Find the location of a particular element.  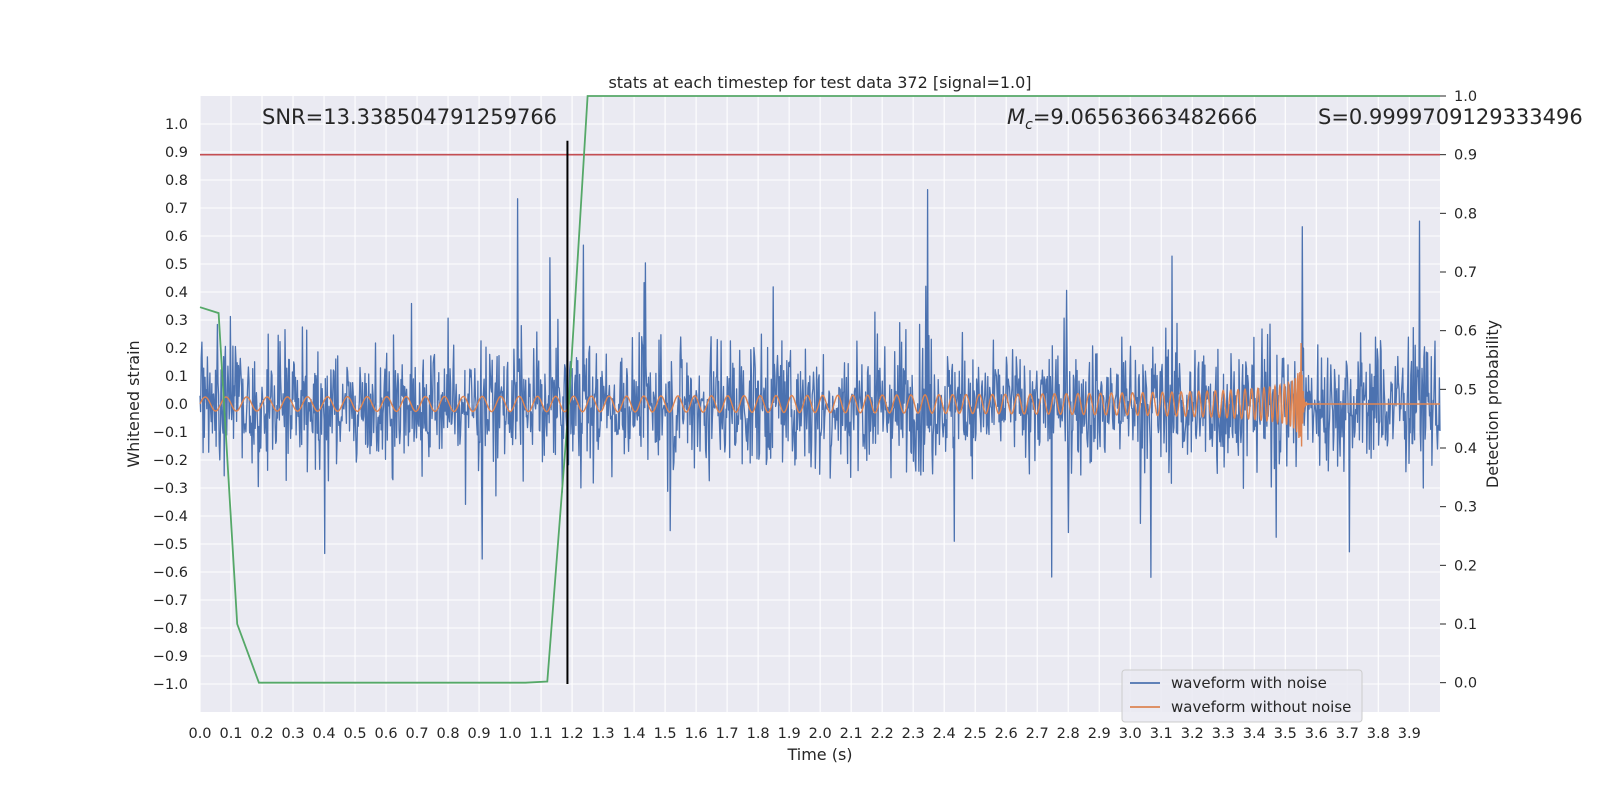

y-tick-label: 0.4 is located at coordinates (176, 293).